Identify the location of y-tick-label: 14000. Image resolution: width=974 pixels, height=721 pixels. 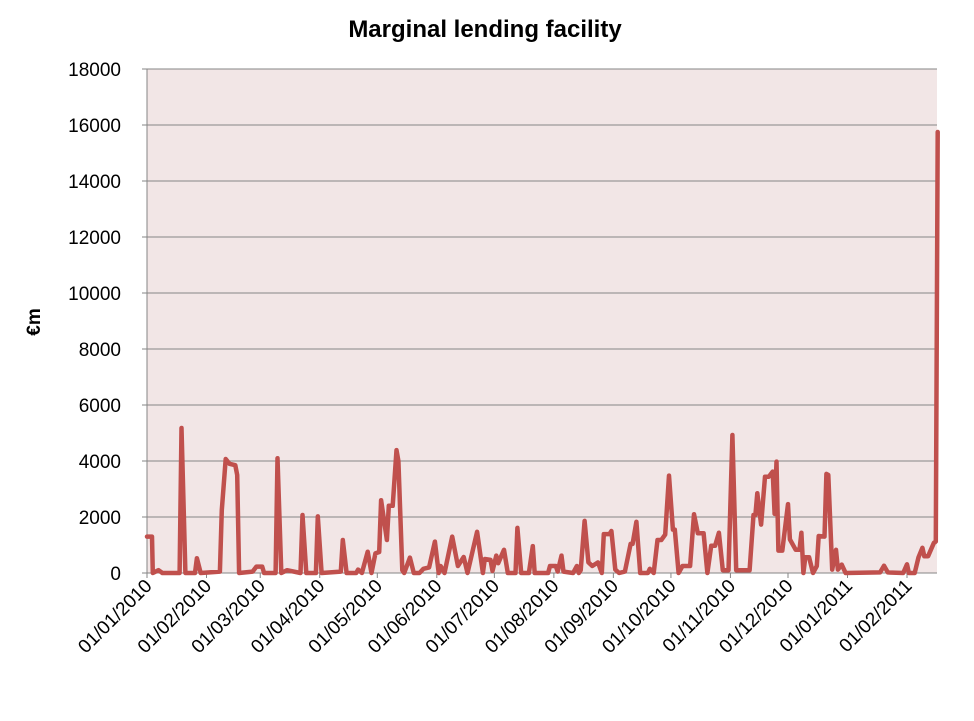
(94, 182).